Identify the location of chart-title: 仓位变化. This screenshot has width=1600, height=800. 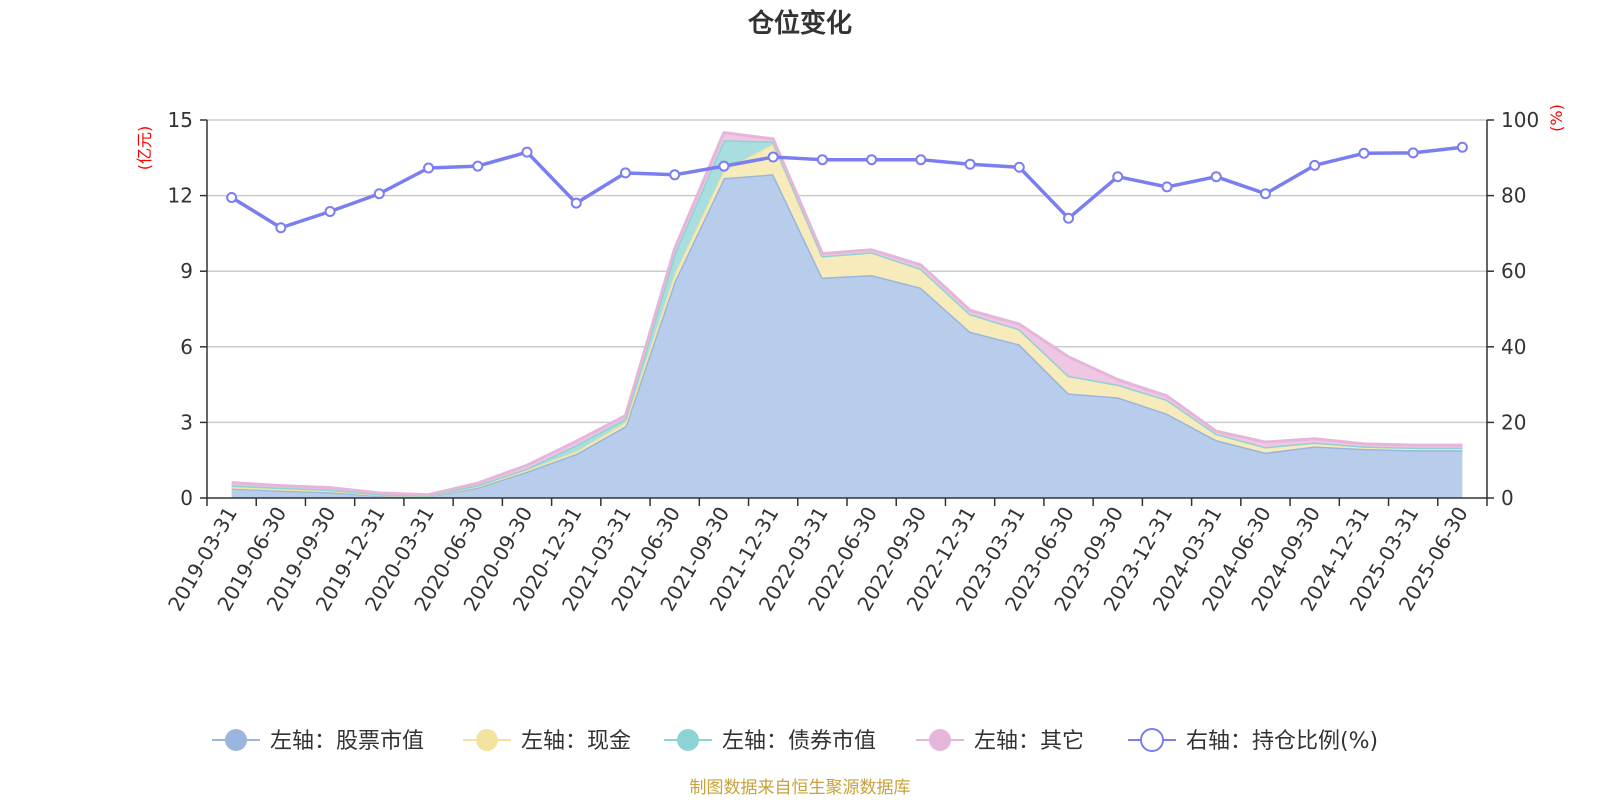
(799, 23).